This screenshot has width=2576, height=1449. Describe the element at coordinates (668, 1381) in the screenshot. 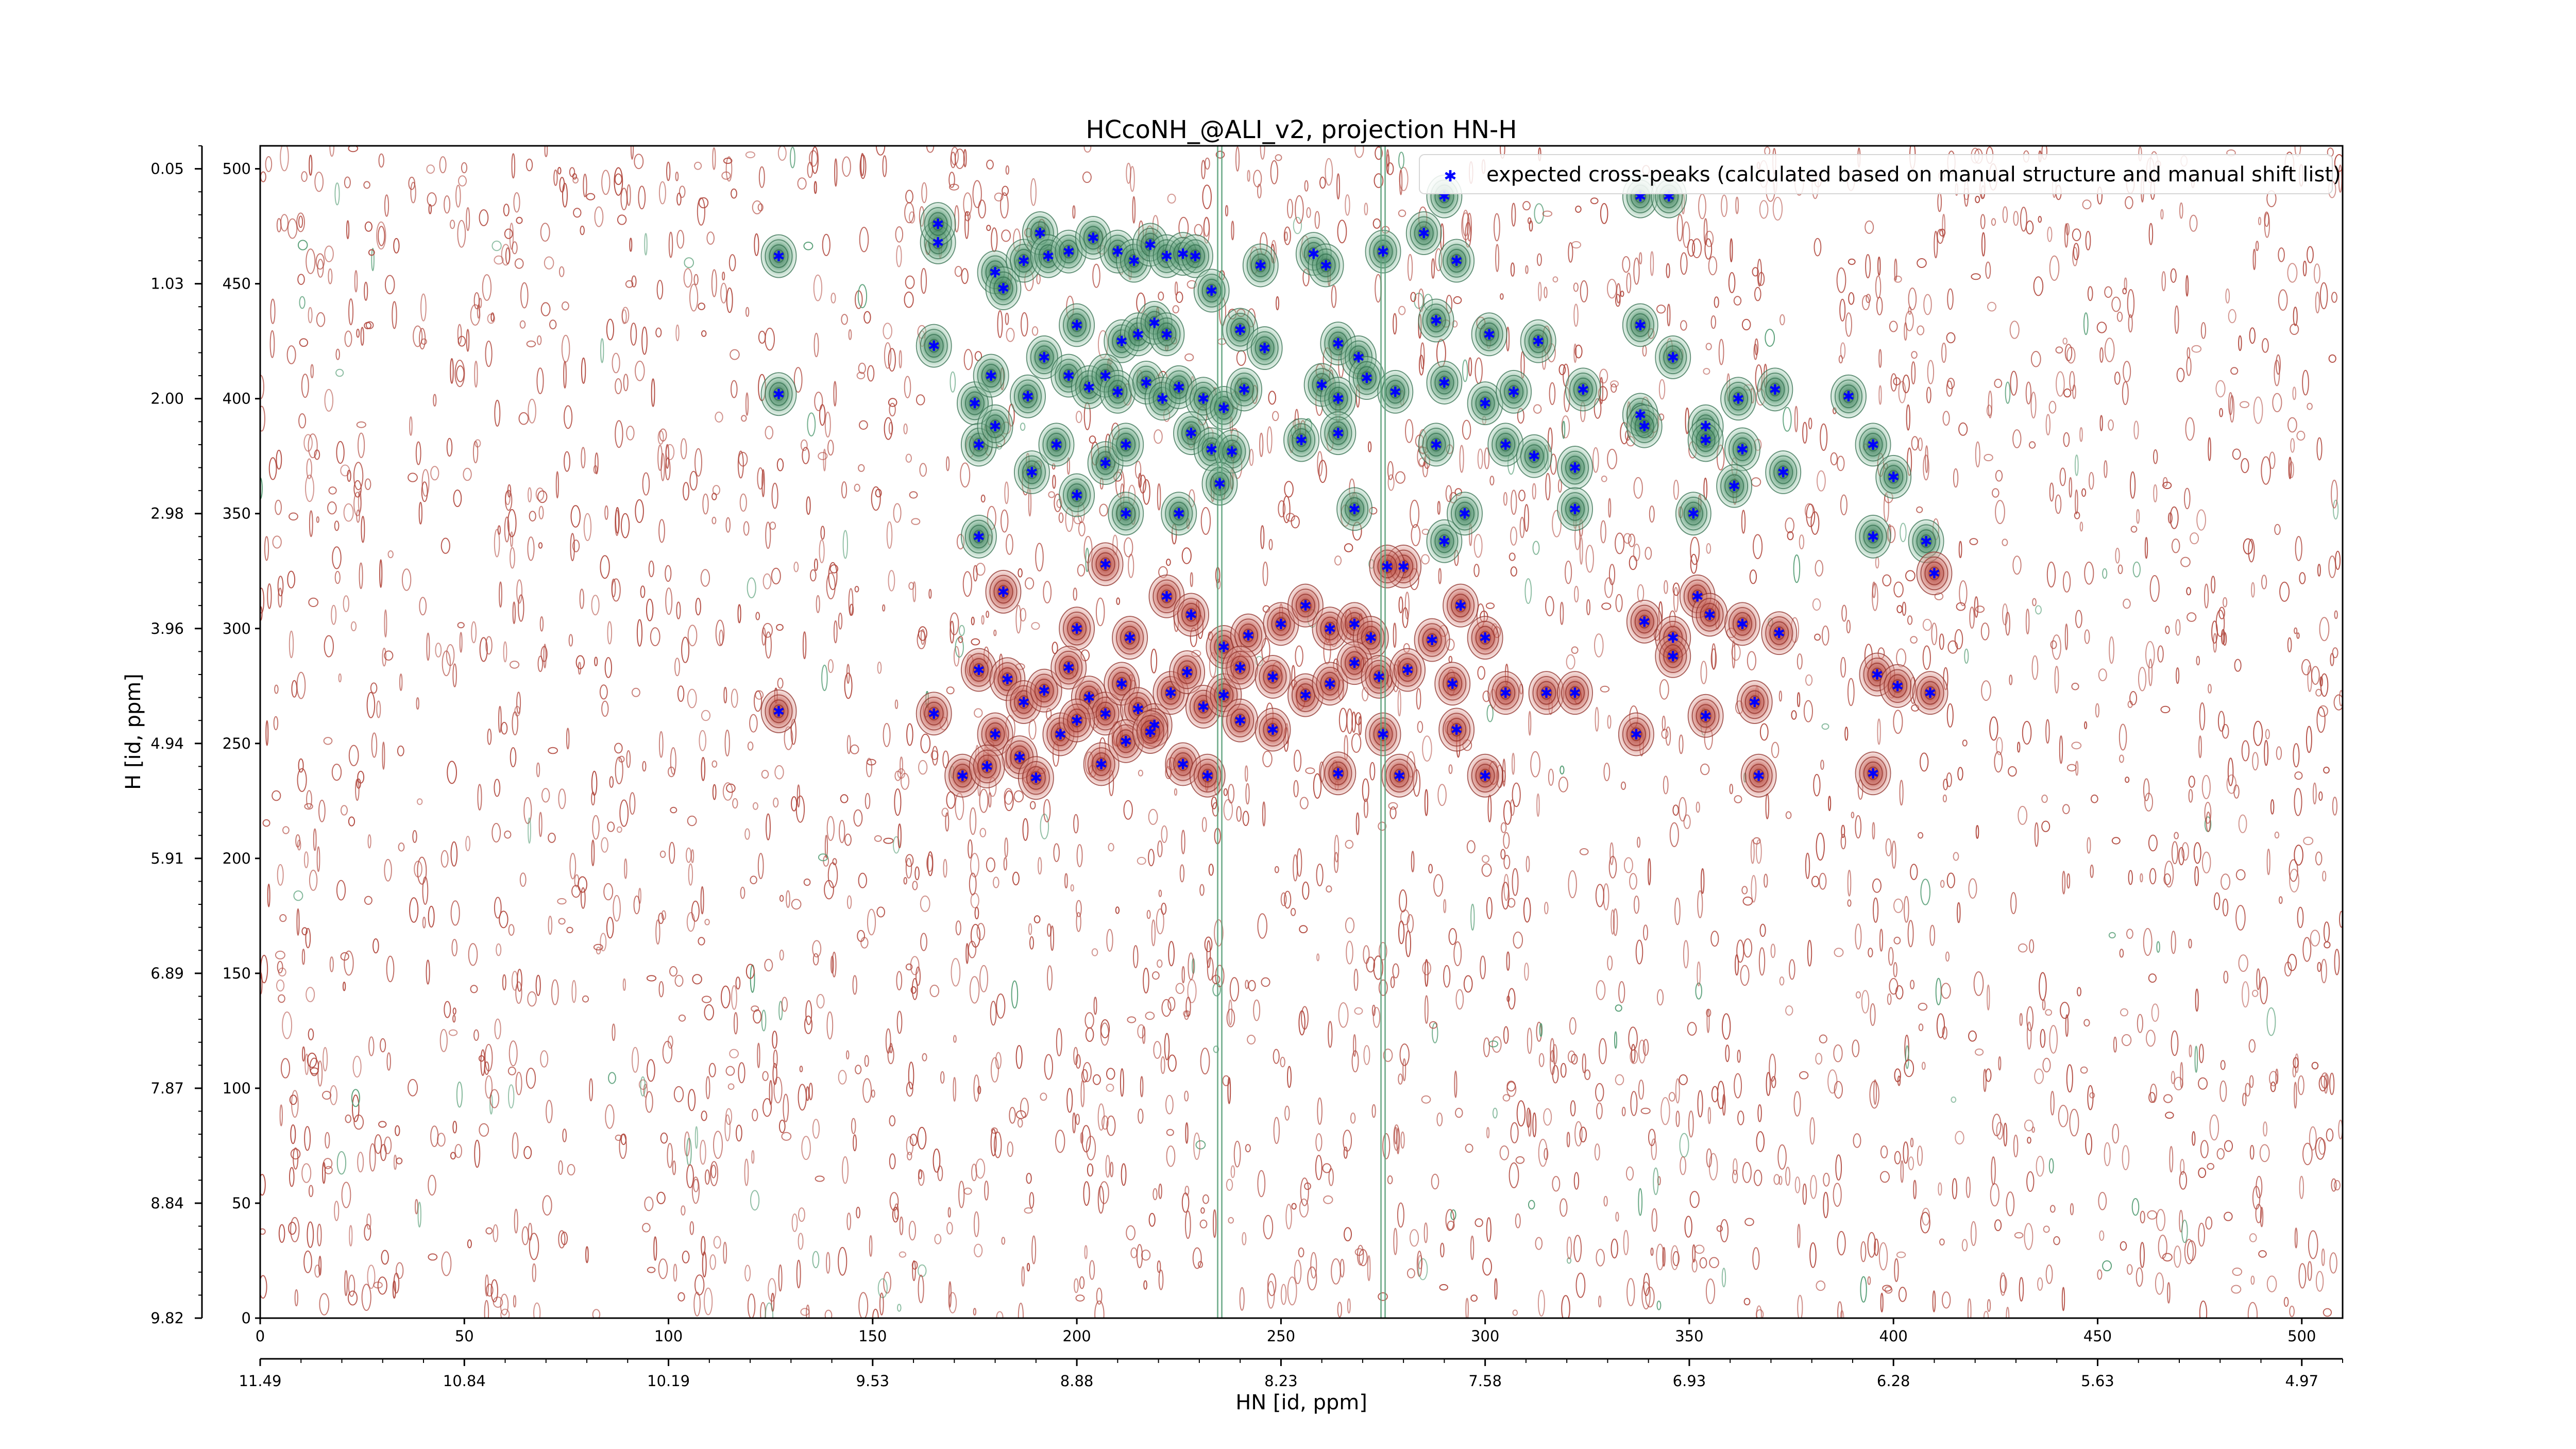

I see `x-ppm-tick-label: 10.19` at that location.